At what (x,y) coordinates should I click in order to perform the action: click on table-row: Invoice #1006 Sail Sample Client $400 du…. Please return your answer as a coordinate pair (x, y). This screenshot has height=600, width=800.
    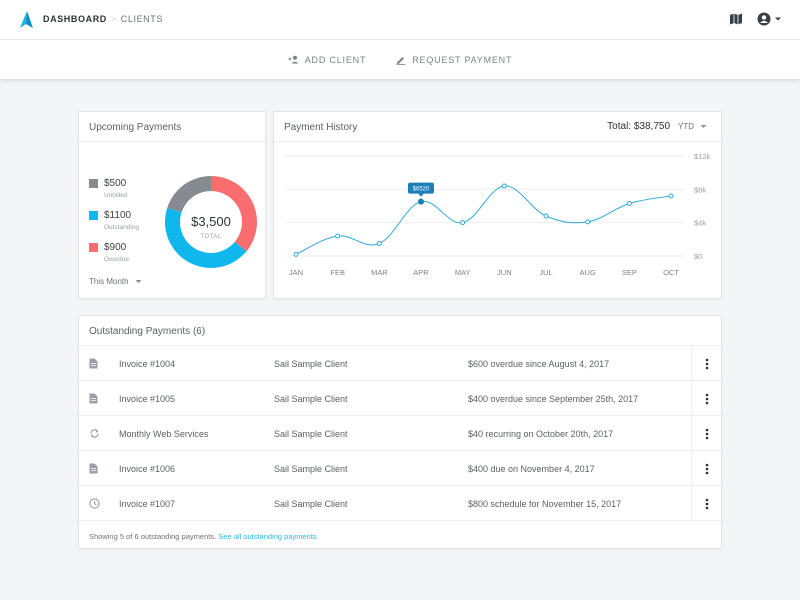
    Looking at the image, I should click on (400, 468).